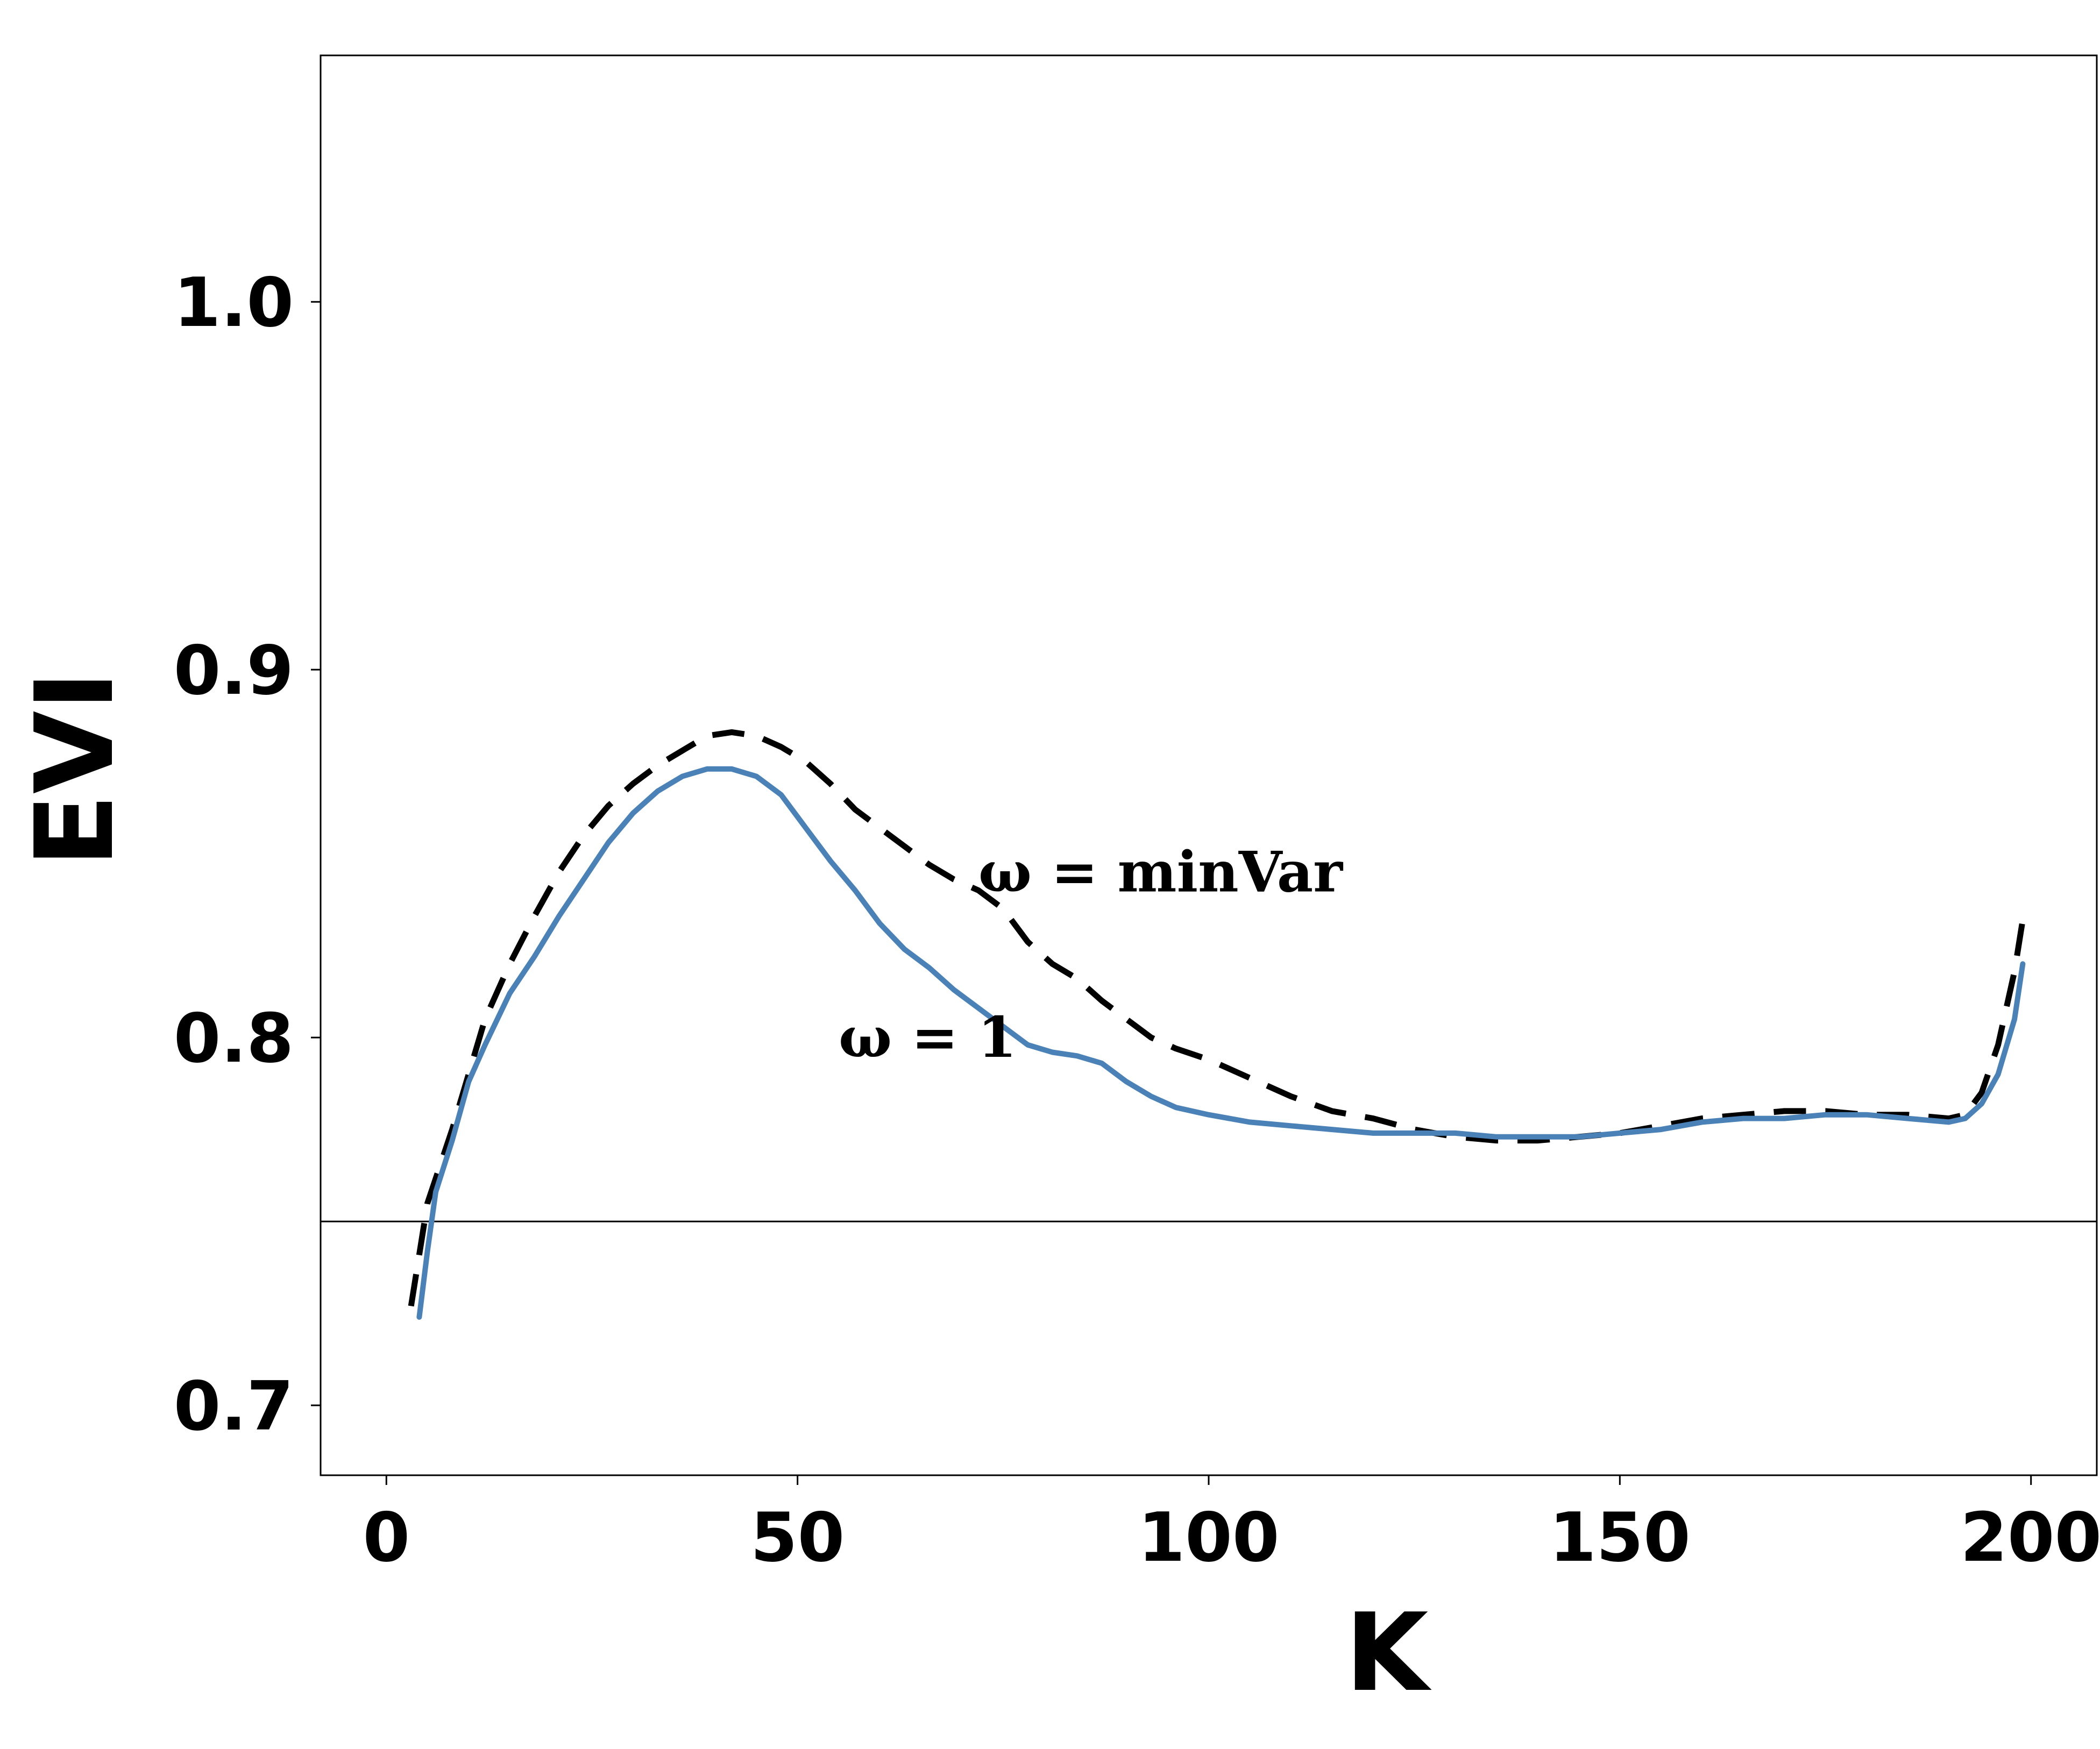 The height and width of the screenshot is (1749, 2100). I want to click on x-axis-ticks: 0 50 100 150 200, so click(1231, 1526).